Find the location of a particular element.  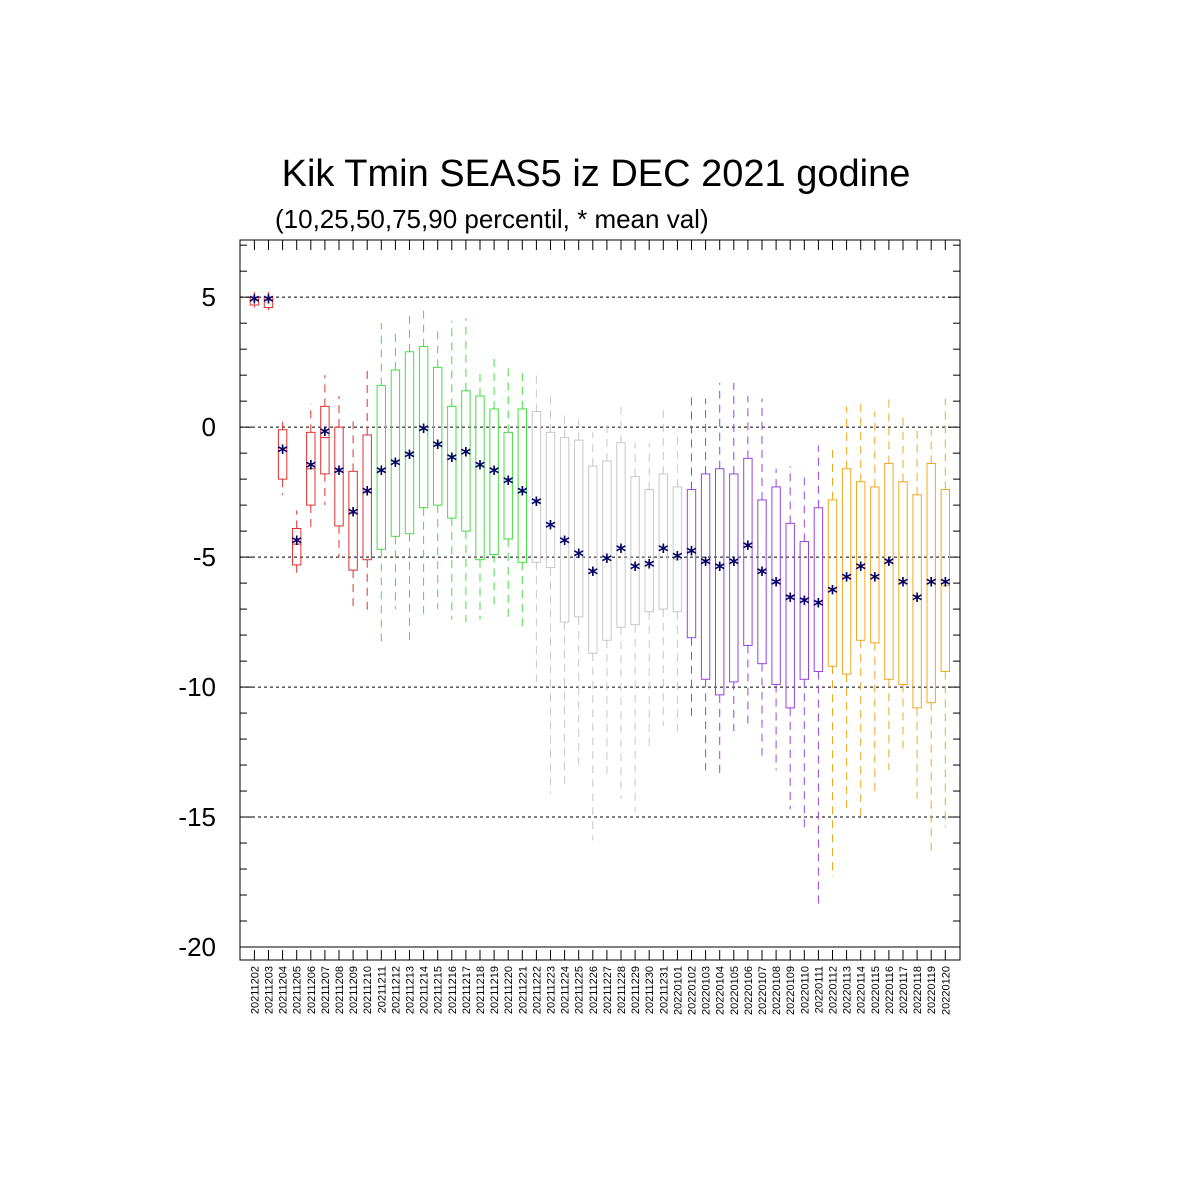

x-tick-label: 20211227 is located at coordinates (608, 990).